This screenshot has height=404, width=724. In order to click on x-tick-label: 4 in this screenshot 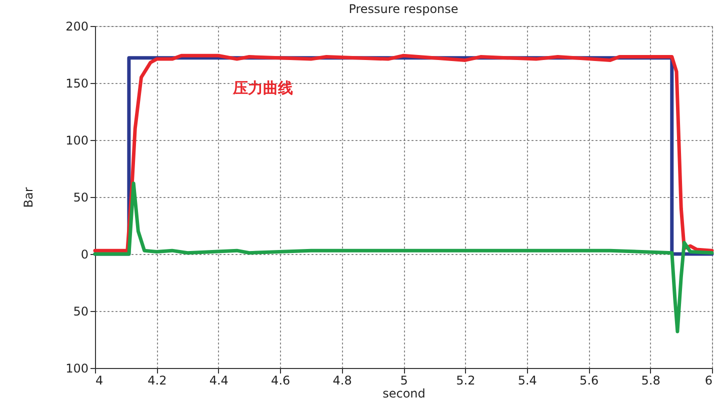, I will do `click(100, 381)`.